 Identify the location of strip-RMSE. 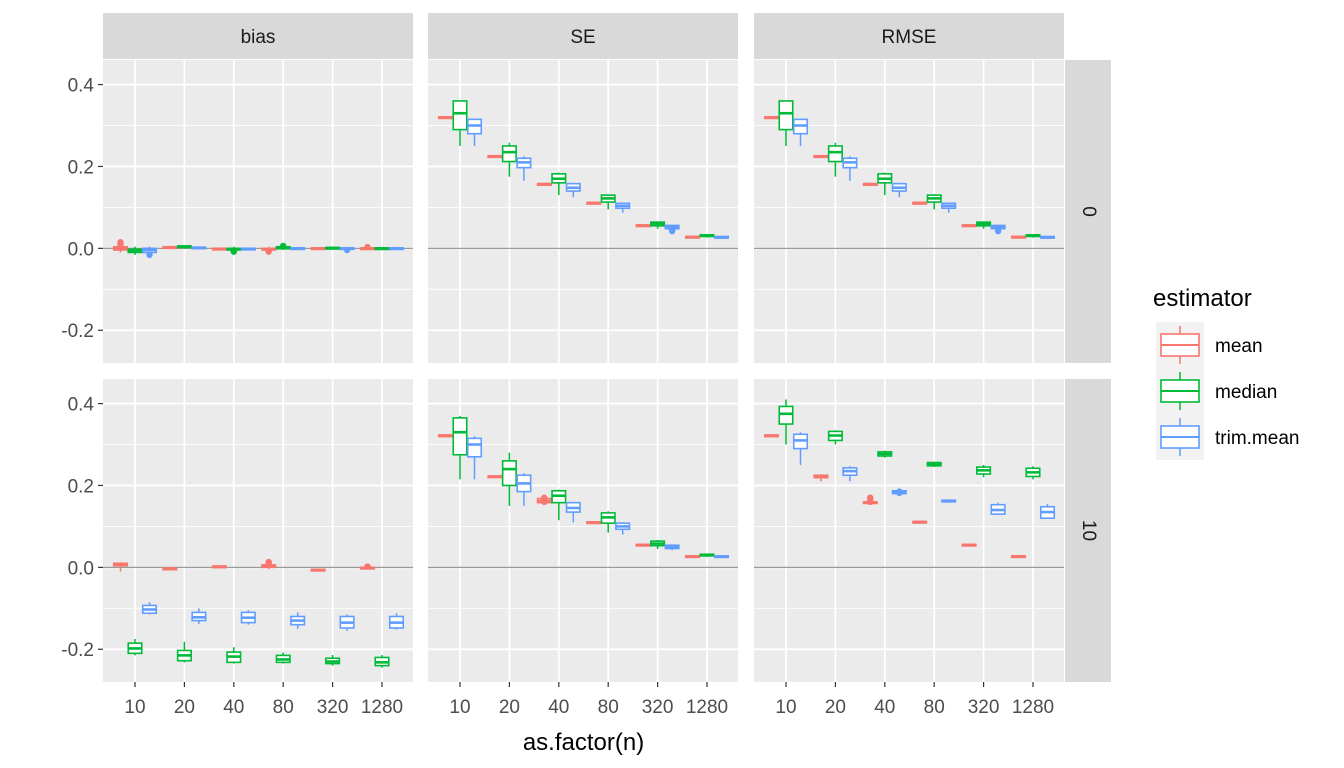
(909, 36).